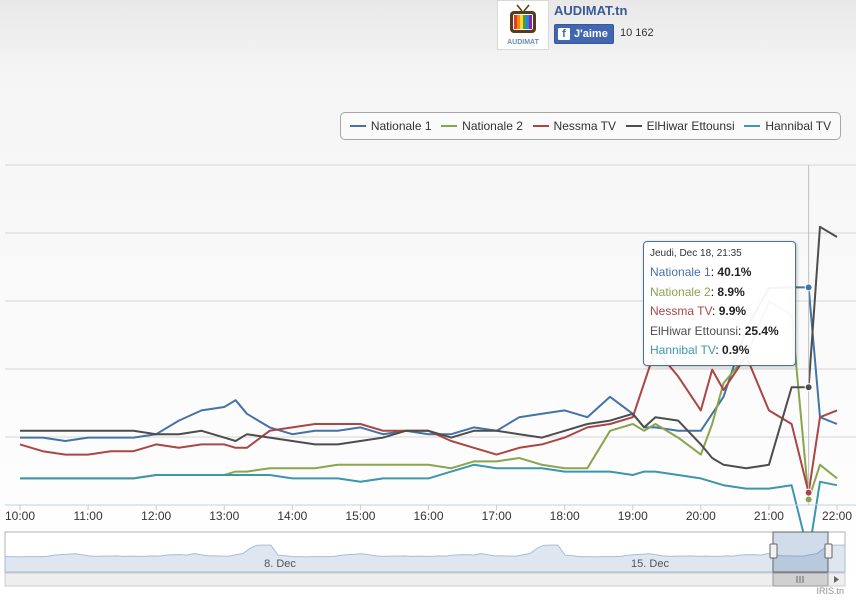 Image resolution: width=856 pixels, height=601 pixels. I want to click on tooltip-series-label: Hannibal TV, so click(683, 350).